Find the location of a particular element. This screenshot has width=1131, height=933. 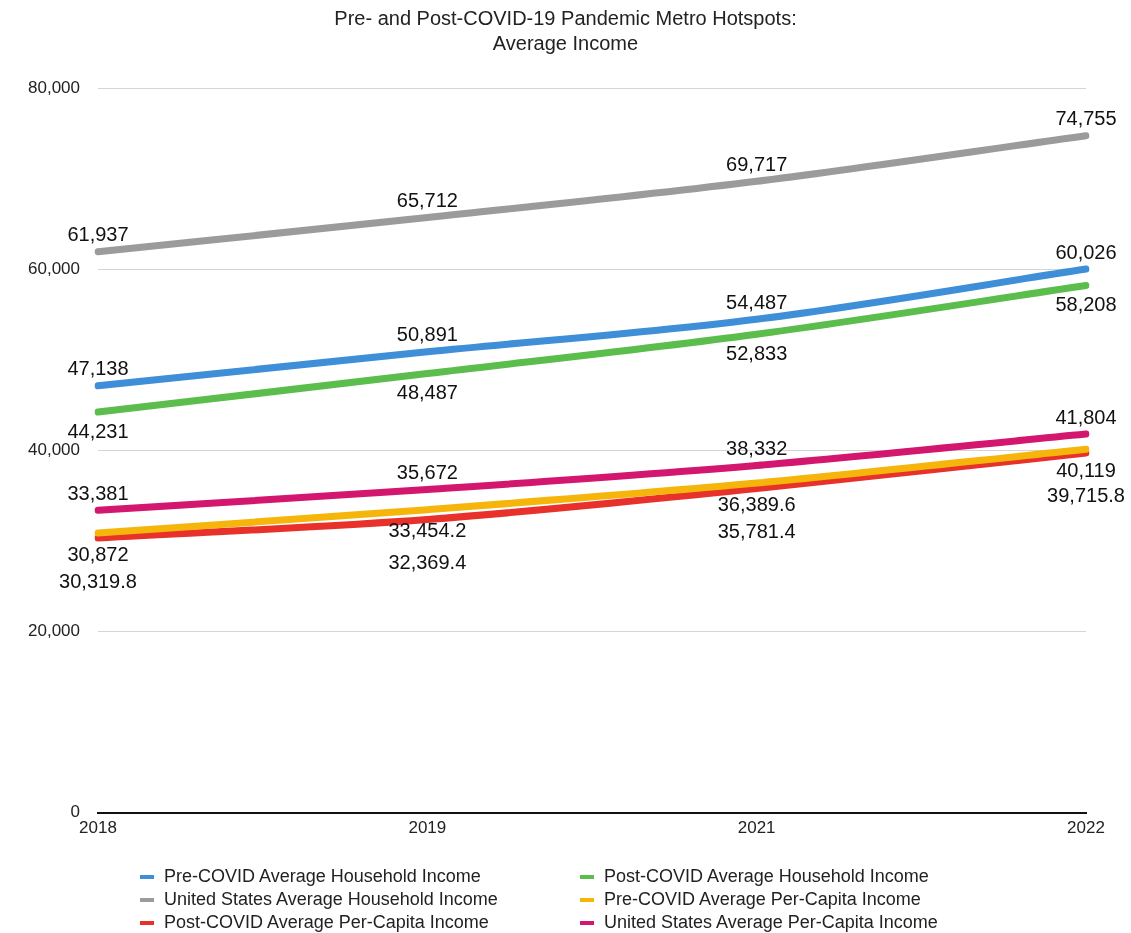

data-label: 44,231 is located at coordinates (98, 430).